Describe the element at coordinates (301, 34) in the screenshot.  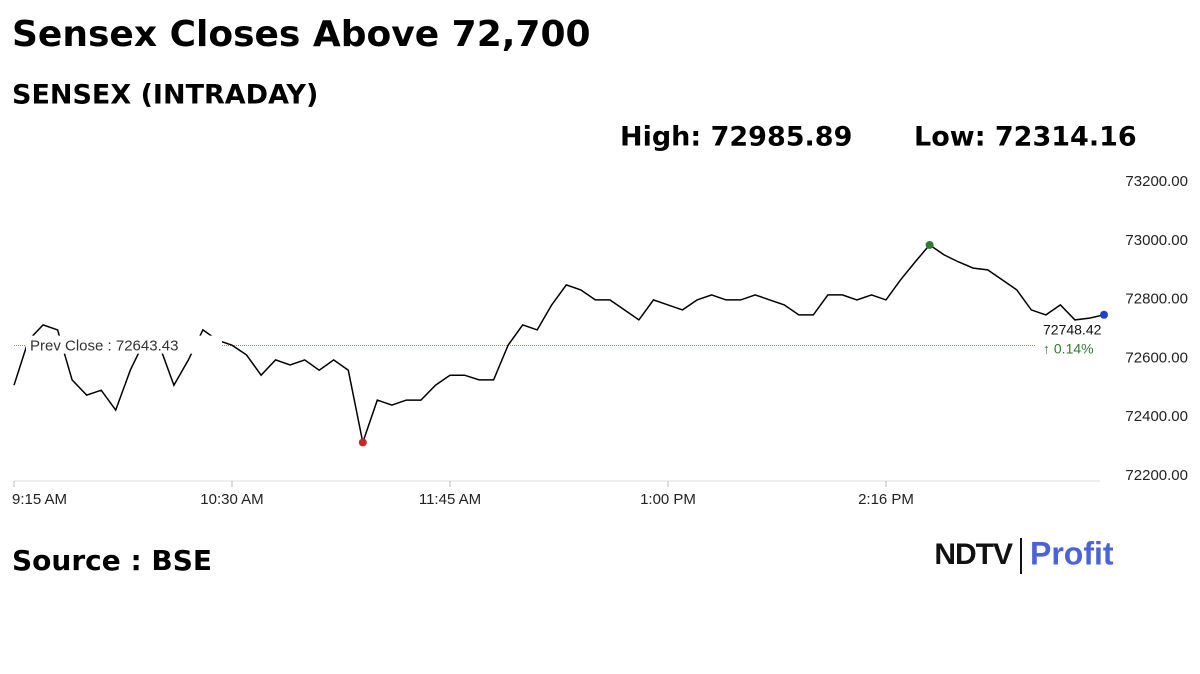
I see `chart-title: Sensex Closes Above 72,700` at that location.